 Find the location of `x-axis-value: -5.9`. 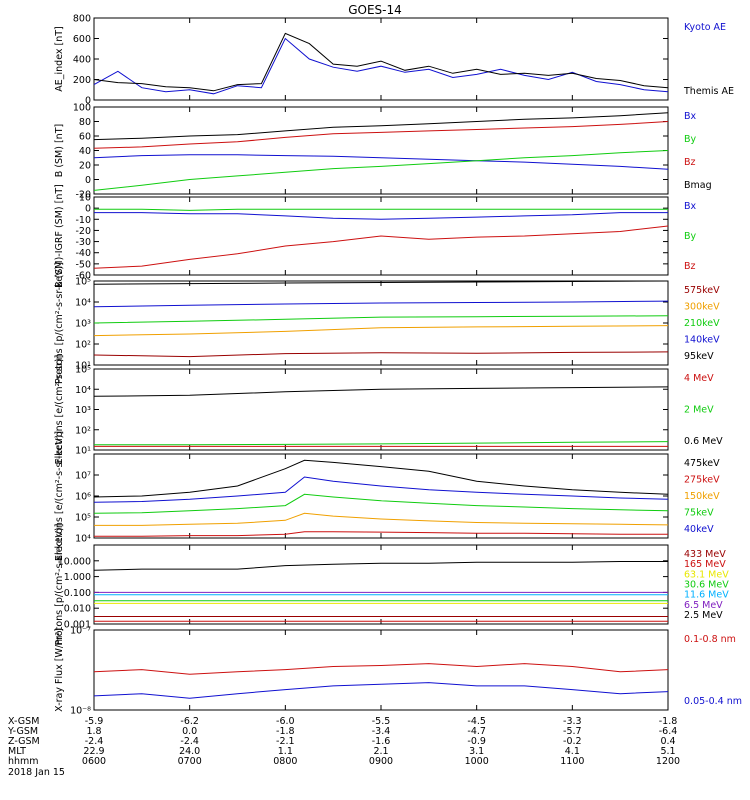

x-axis-value: -5.9 is located at coordinates (94, 721).